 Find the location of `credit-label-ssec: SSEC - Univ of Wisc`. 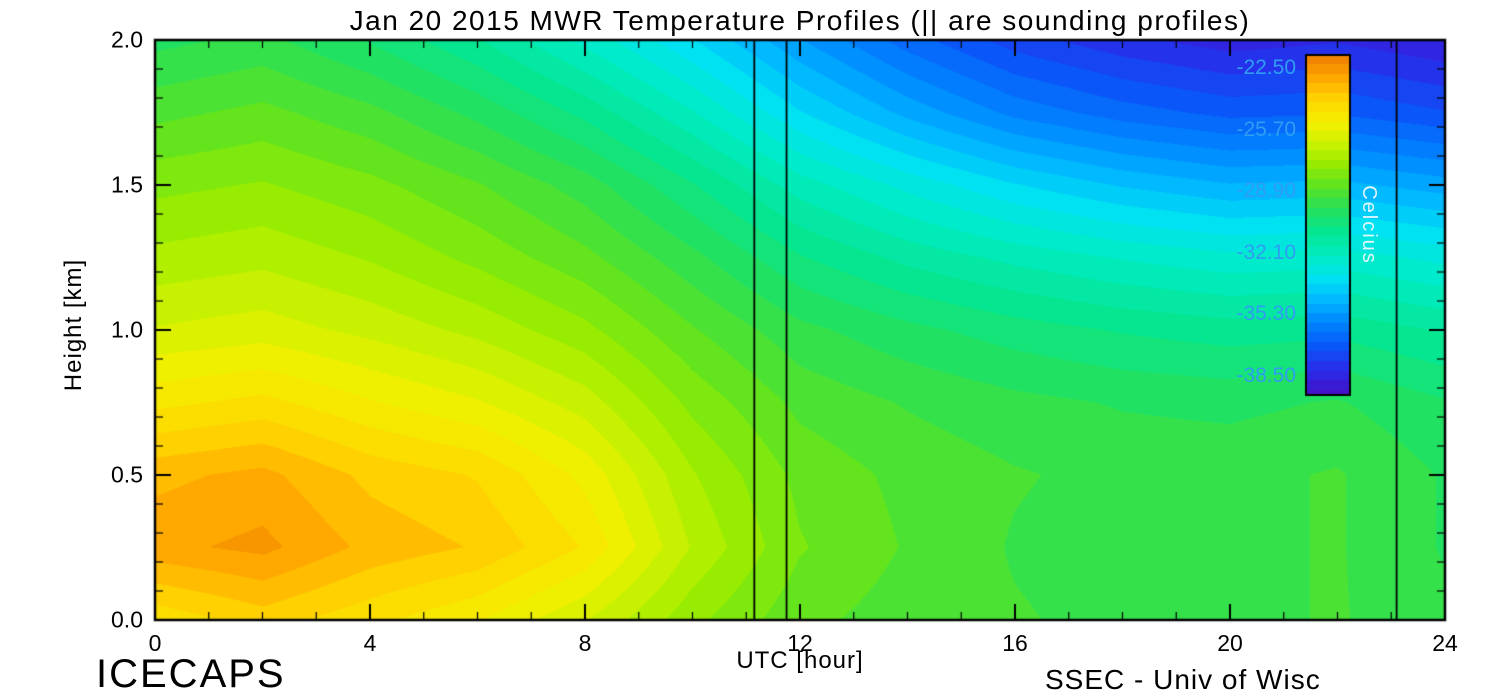

credit-label-ssec: SSEC - Univ of Wisc is located at coordinates (1183, 679).